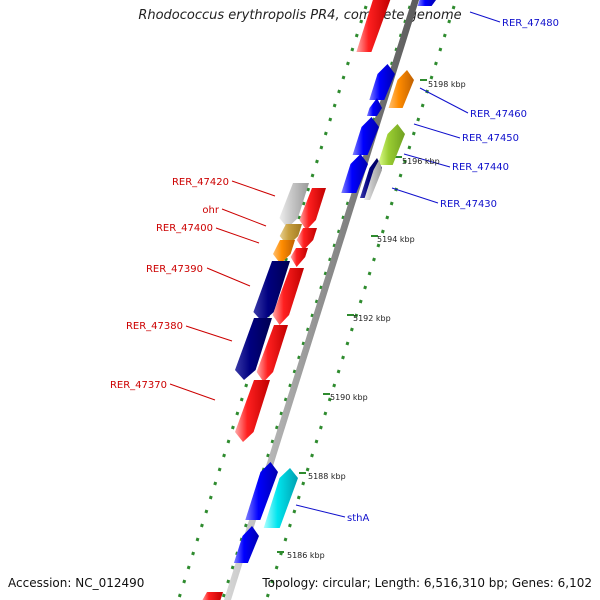 Image resolution: width=600 pixels, height=600 pixels. What do you see at coordinates (200, 182) in the screenshot?
I see `label-rer-47420: RER_47420` at bounding box center [200, 182].